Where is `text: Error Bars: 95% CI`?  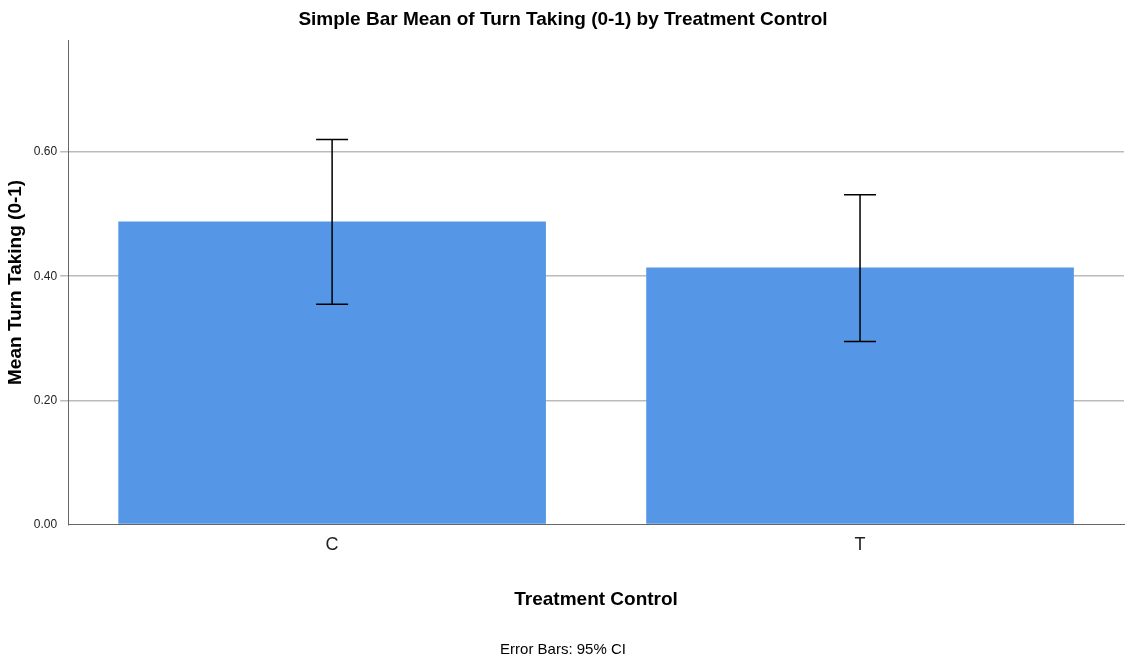 text: Error Bars: 95% CI is located at coordinates (563, 648).